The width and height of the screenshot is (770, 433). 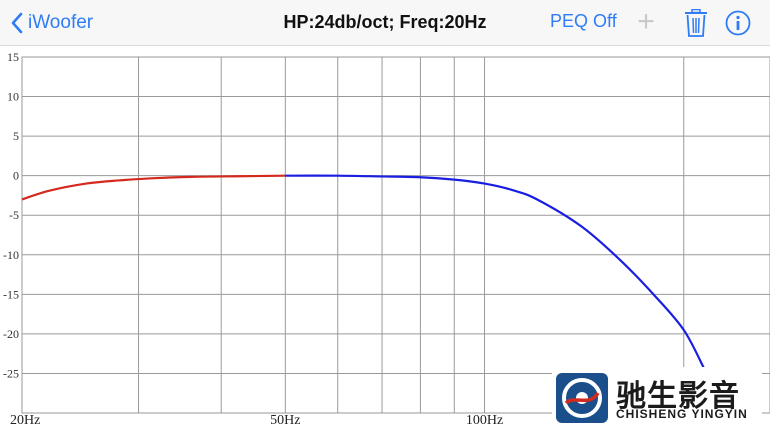 What do you see at coordinates (385, 23) in the screenshot?
I see `navigation-bar: iWoofer HP:24db/oct; Freq:20Hz PEQ Off +` at bounding box center [385, 23].